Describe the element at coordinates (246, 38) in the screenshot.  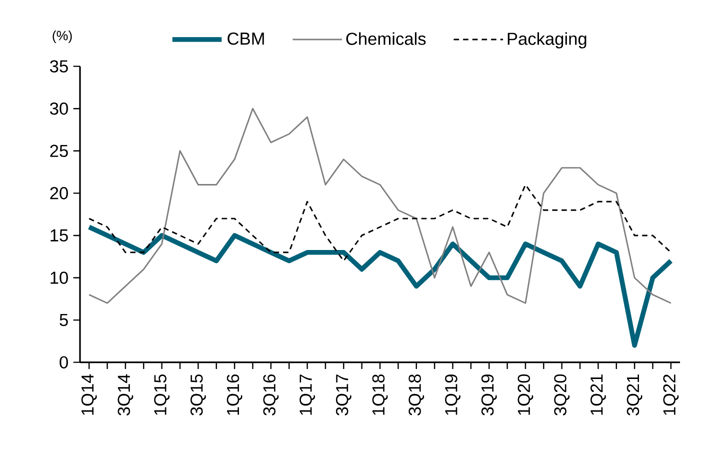
I see `legend-label: CBM` at that location.